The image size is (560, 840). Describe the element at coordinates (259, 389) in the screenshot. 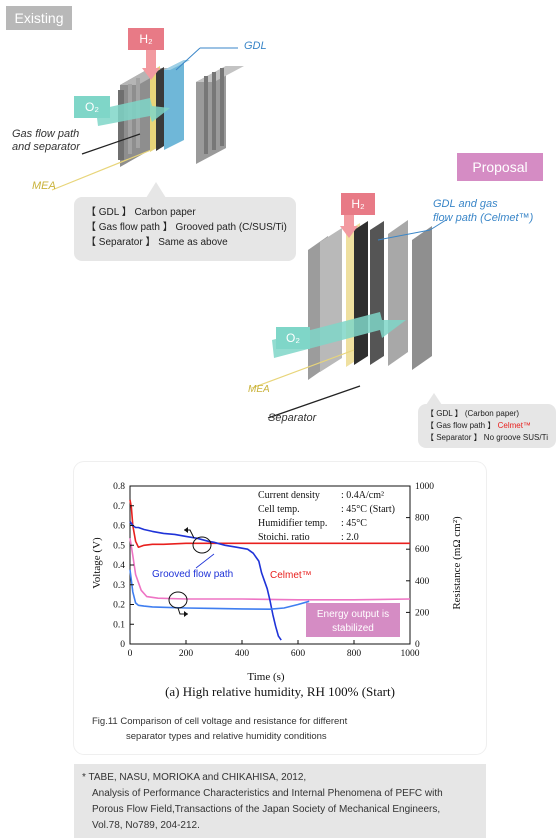

I see `proposal-mea-label: MEA` at that location.